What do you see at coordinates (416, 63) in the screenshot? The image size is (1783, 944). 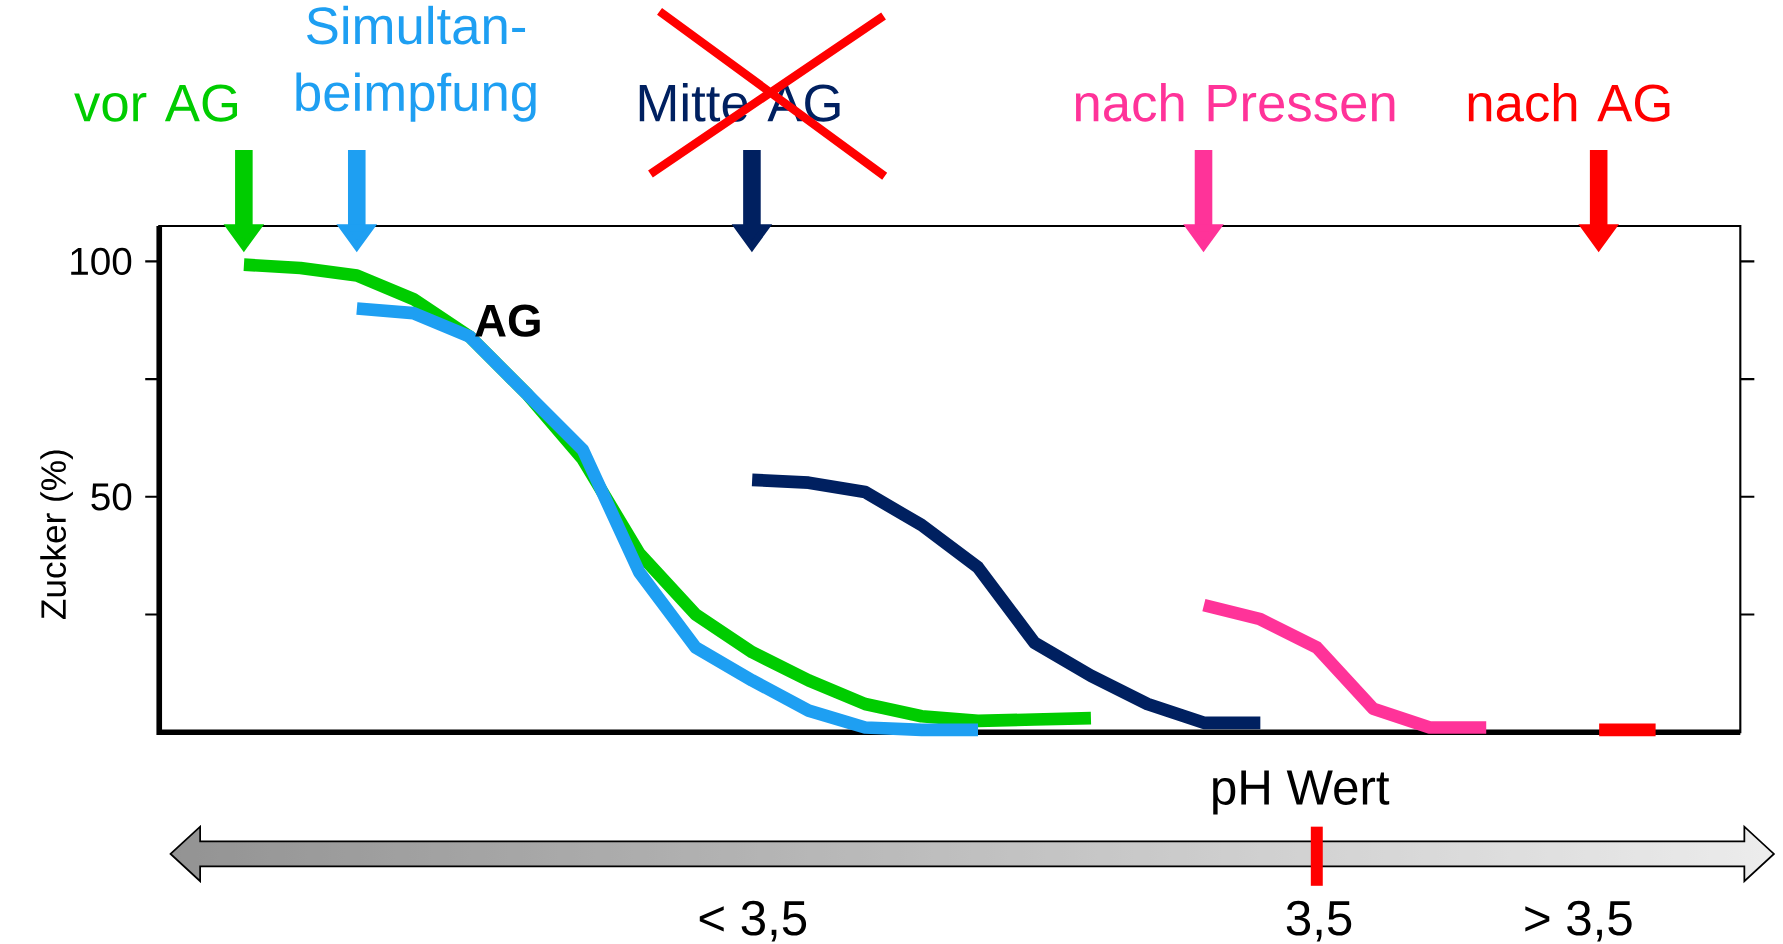 I see `text: Simultan-beimpfung` at bounding box center [416, 63].